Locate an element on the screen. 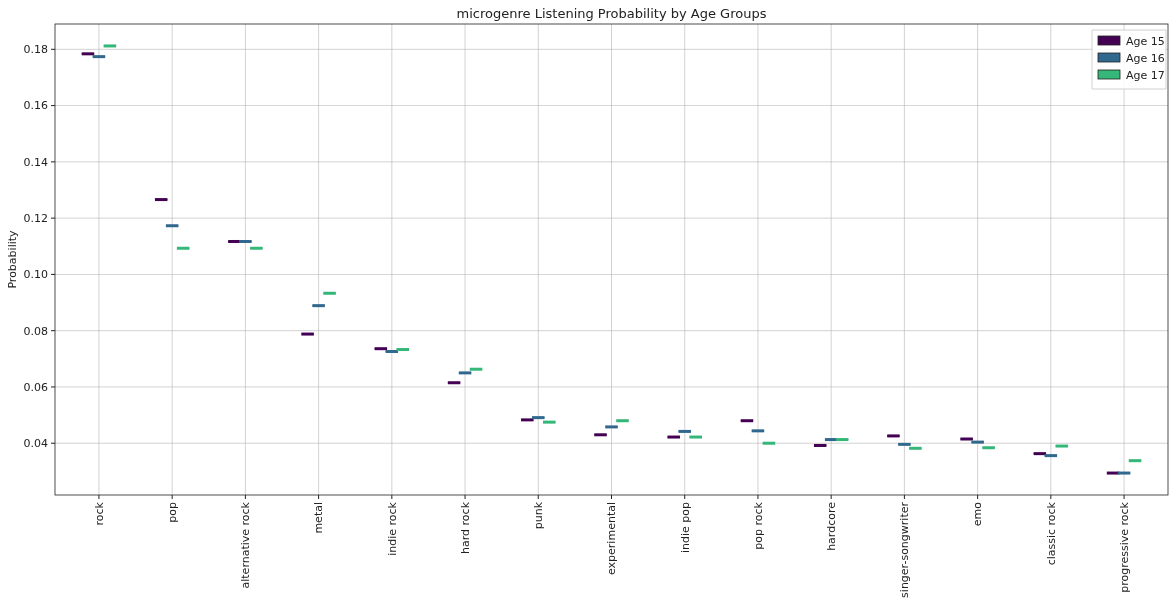 The image size is (1170, 607). y-tick-label: 0.18 is located at coordinates (35, 50).